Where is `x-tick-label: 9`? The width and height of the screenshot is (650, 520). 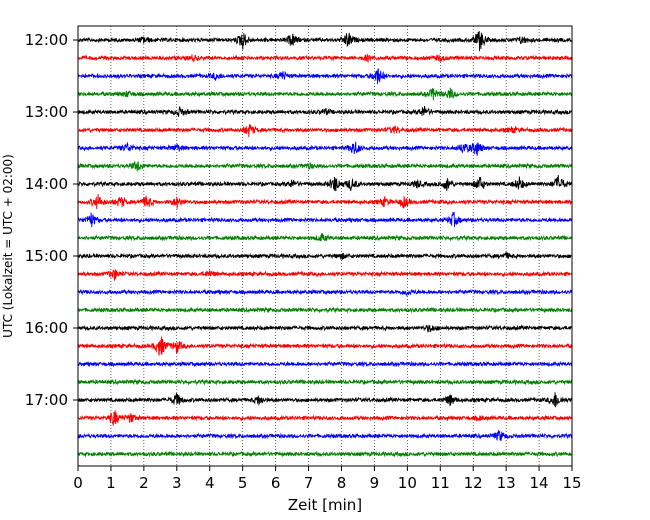 x-tick-label: 9 is located at coordinates (375, 483).